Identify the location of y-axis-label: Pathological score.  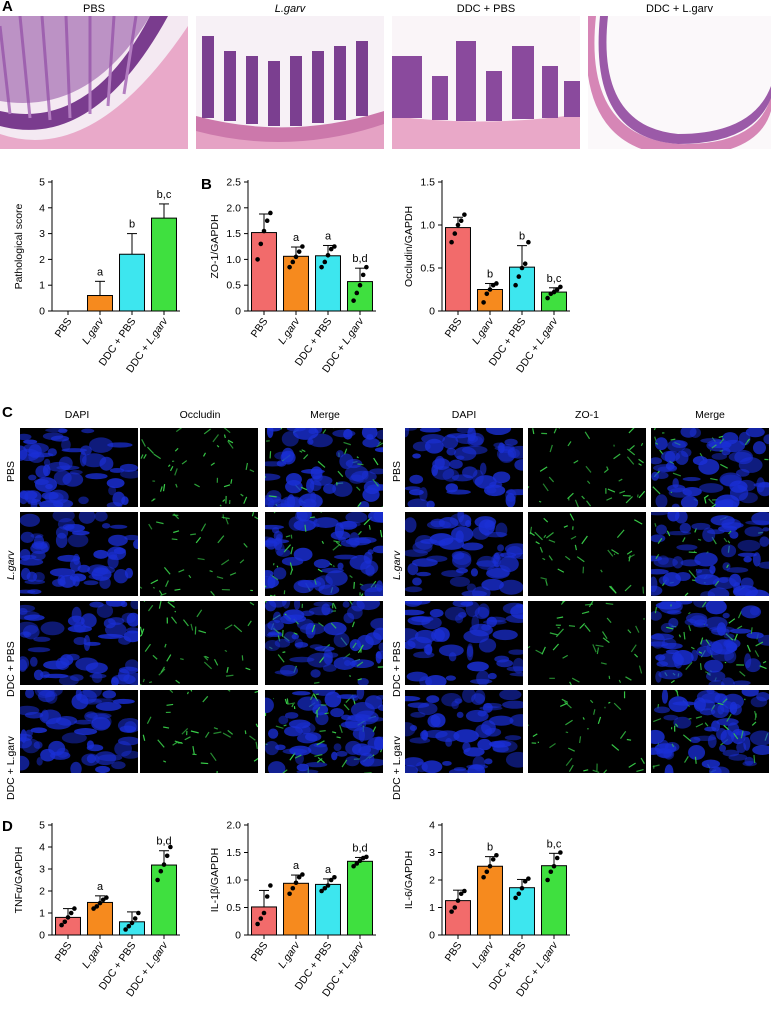
(19, 246).